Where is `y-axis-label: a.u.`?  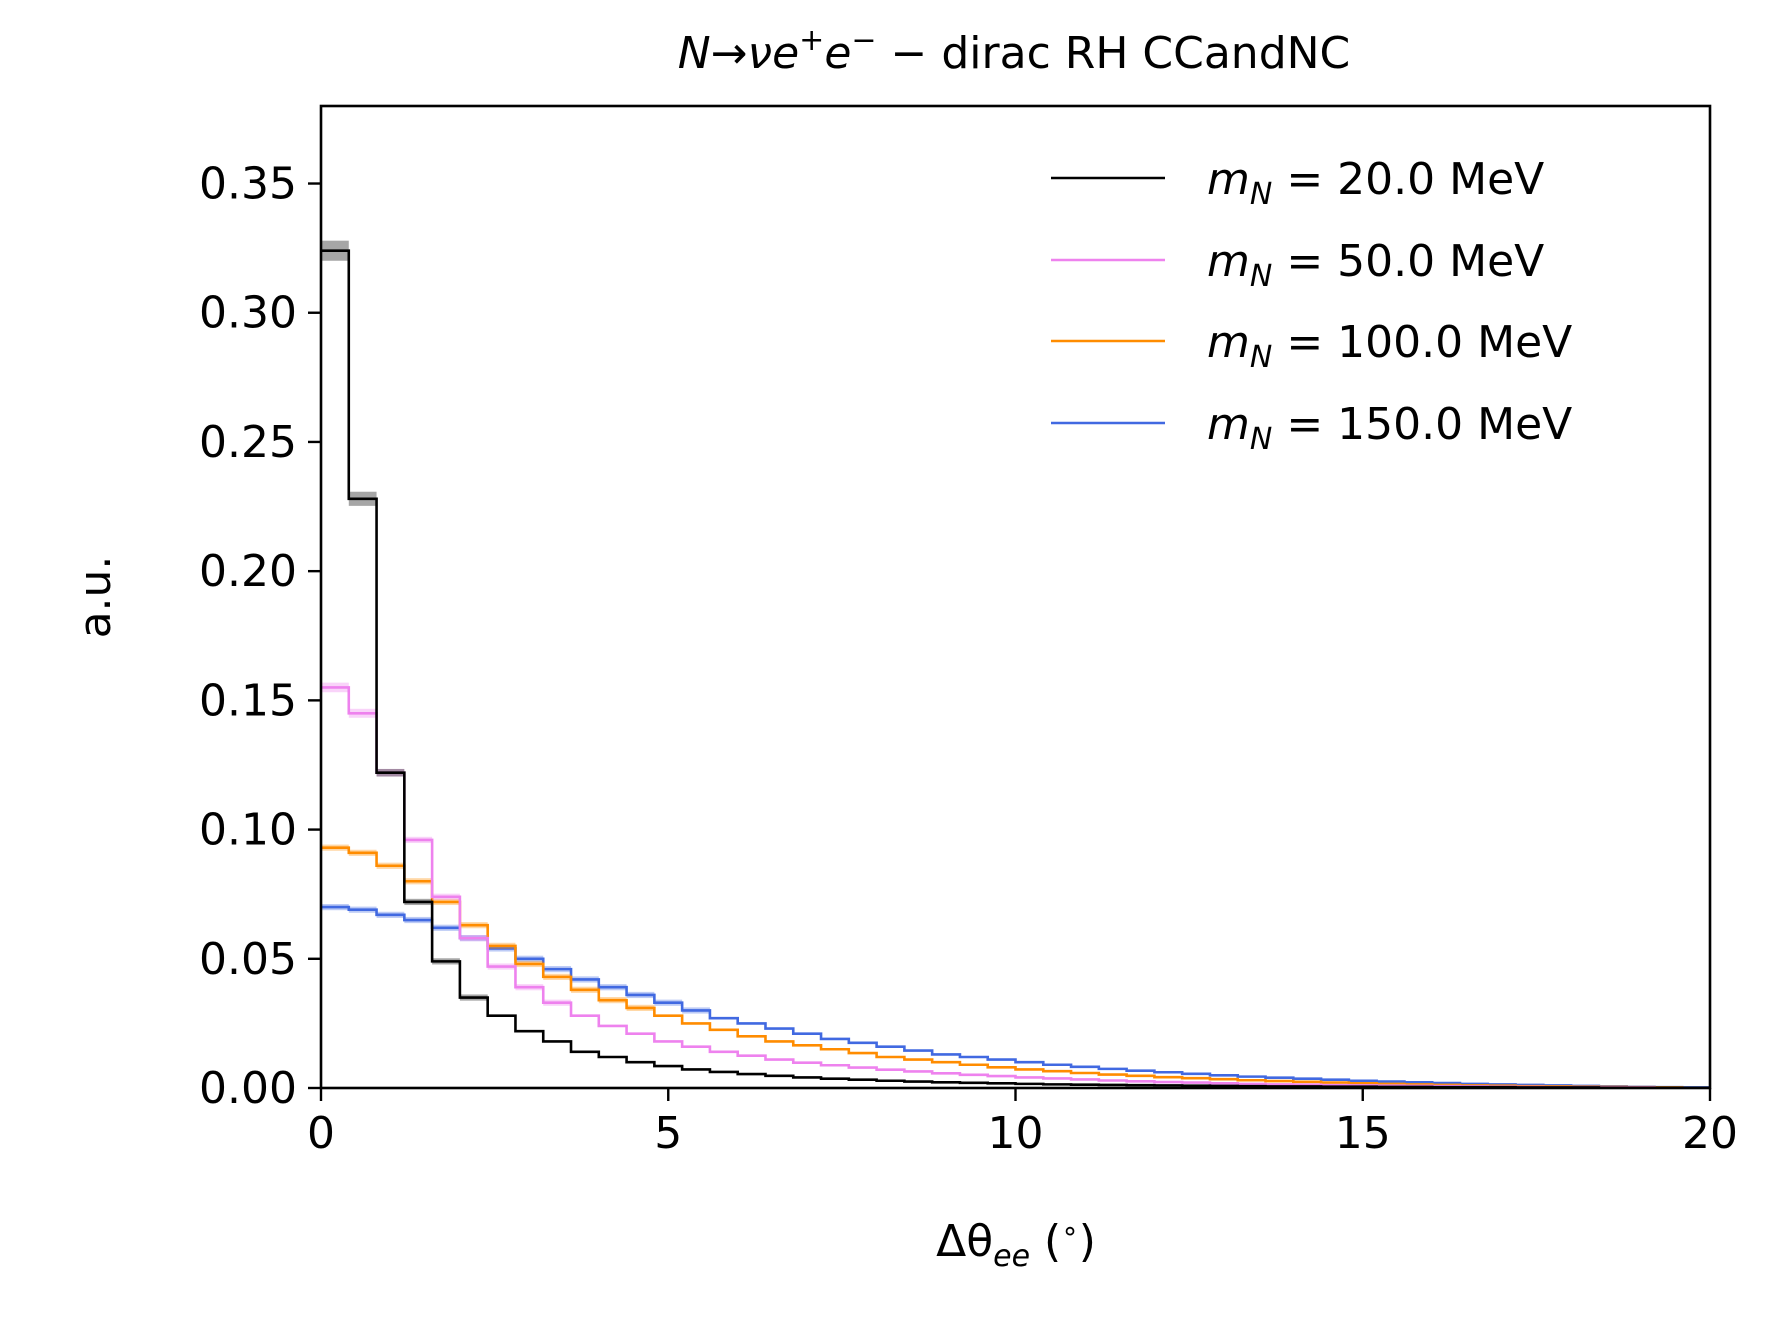 y-axis-label: a.u. is located at coordinates (95, 597).